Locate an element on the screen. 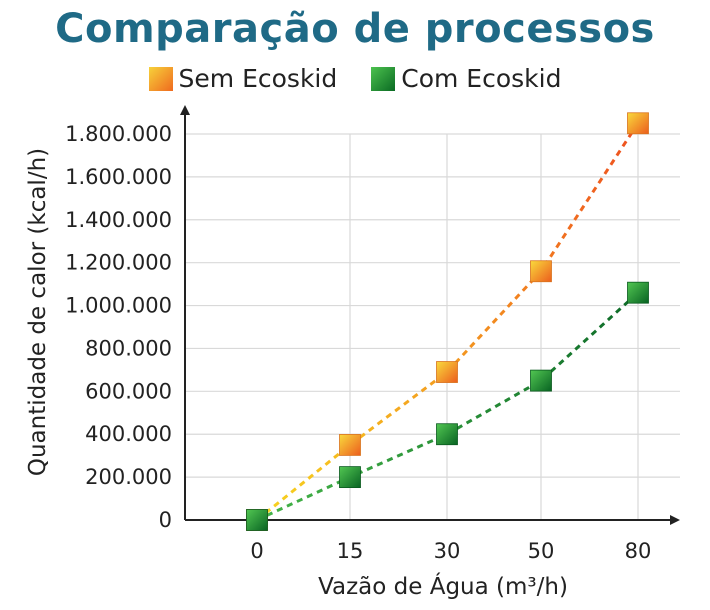 This screenshot has height=610, width=710. y-axis-arrow is located at coordinates (185, 110).